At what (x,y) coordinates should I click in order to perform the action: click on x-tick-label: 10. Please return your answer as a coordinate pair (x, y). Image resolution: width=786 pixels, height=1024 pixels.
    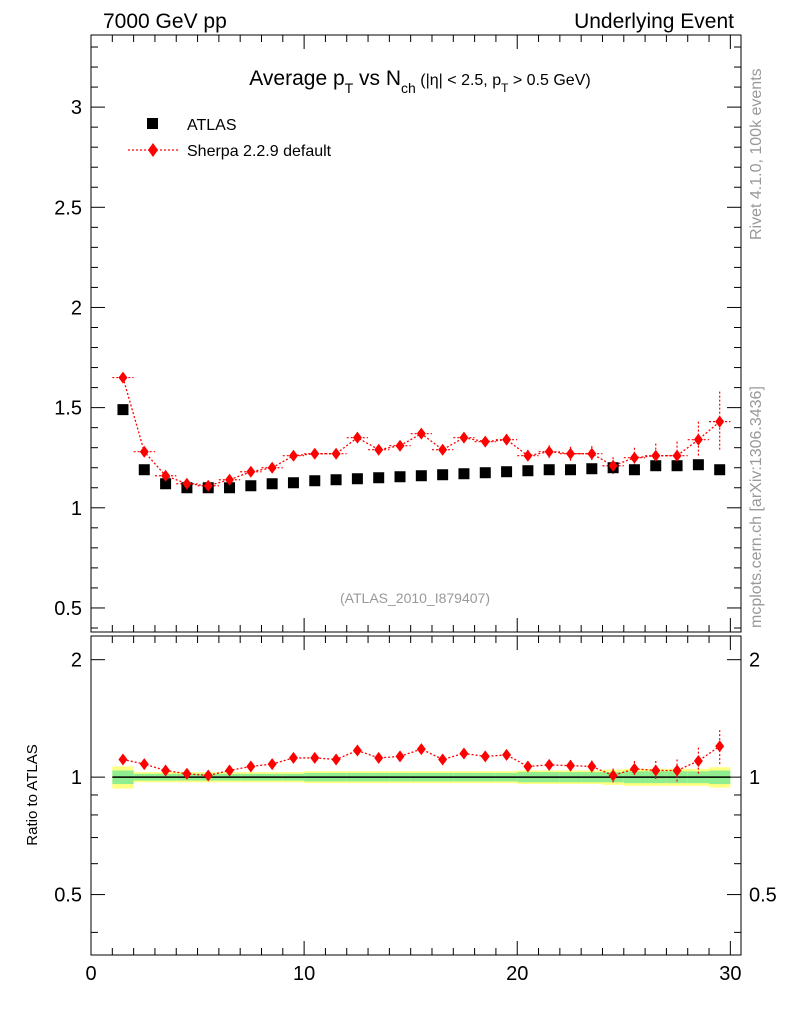
    Looking at the image, I should click on (304, 974).